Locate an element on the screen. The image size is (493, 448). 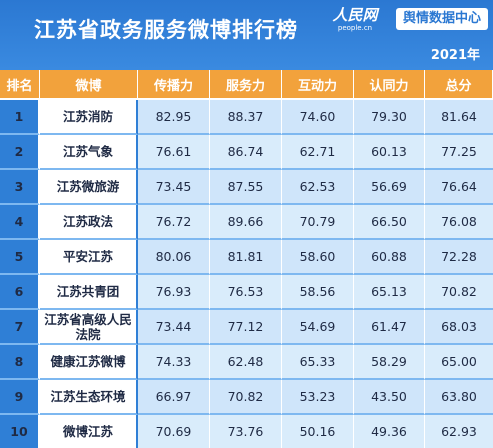
spread-score-cell: 76.93 is located at coordinates (174, 292).